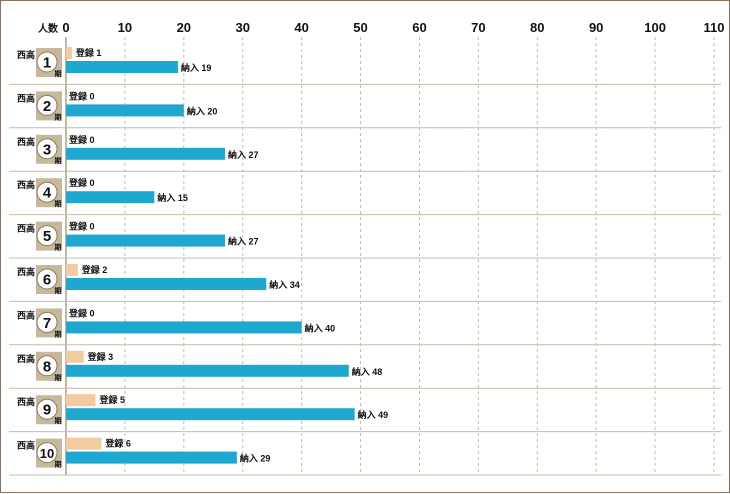  I want to click on data-label-payment: 納入 40, so click(320, 327).